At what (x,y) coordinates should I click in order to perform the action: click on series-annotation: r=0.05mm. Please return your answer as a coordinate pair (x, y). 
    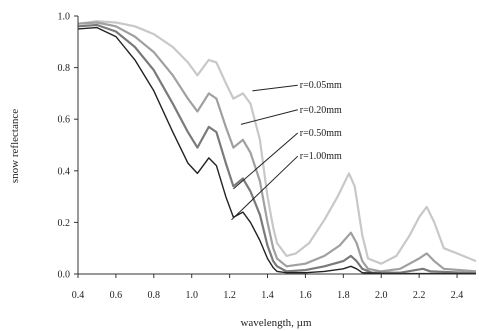
    Looking at the image, I should click on (321, 85).